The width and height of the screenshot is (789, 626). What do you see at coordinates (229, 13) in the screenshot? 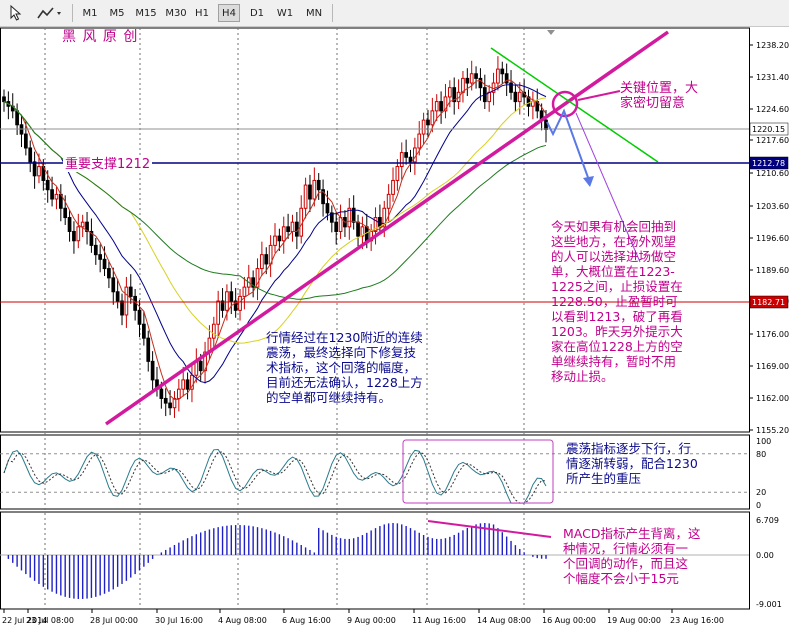
I see `timeframe-button-h4: H4` at bounding box center [229, 13].